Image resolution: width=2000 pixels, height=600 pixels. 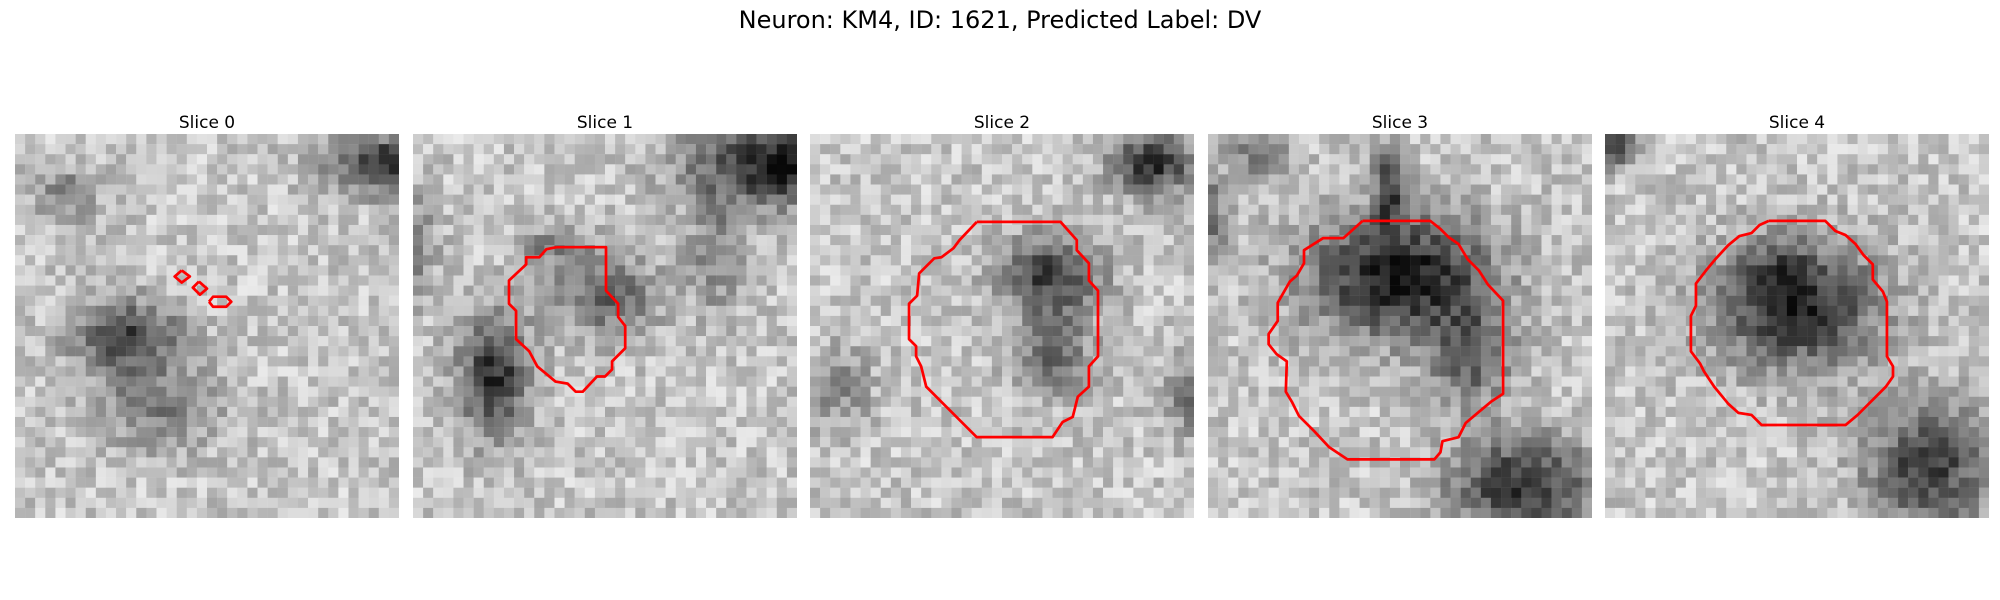 What do you see at coordinates (1797, 123) in the screenshot?
I see `slice-title: Slice 4` at bounding box center [1797, 123].